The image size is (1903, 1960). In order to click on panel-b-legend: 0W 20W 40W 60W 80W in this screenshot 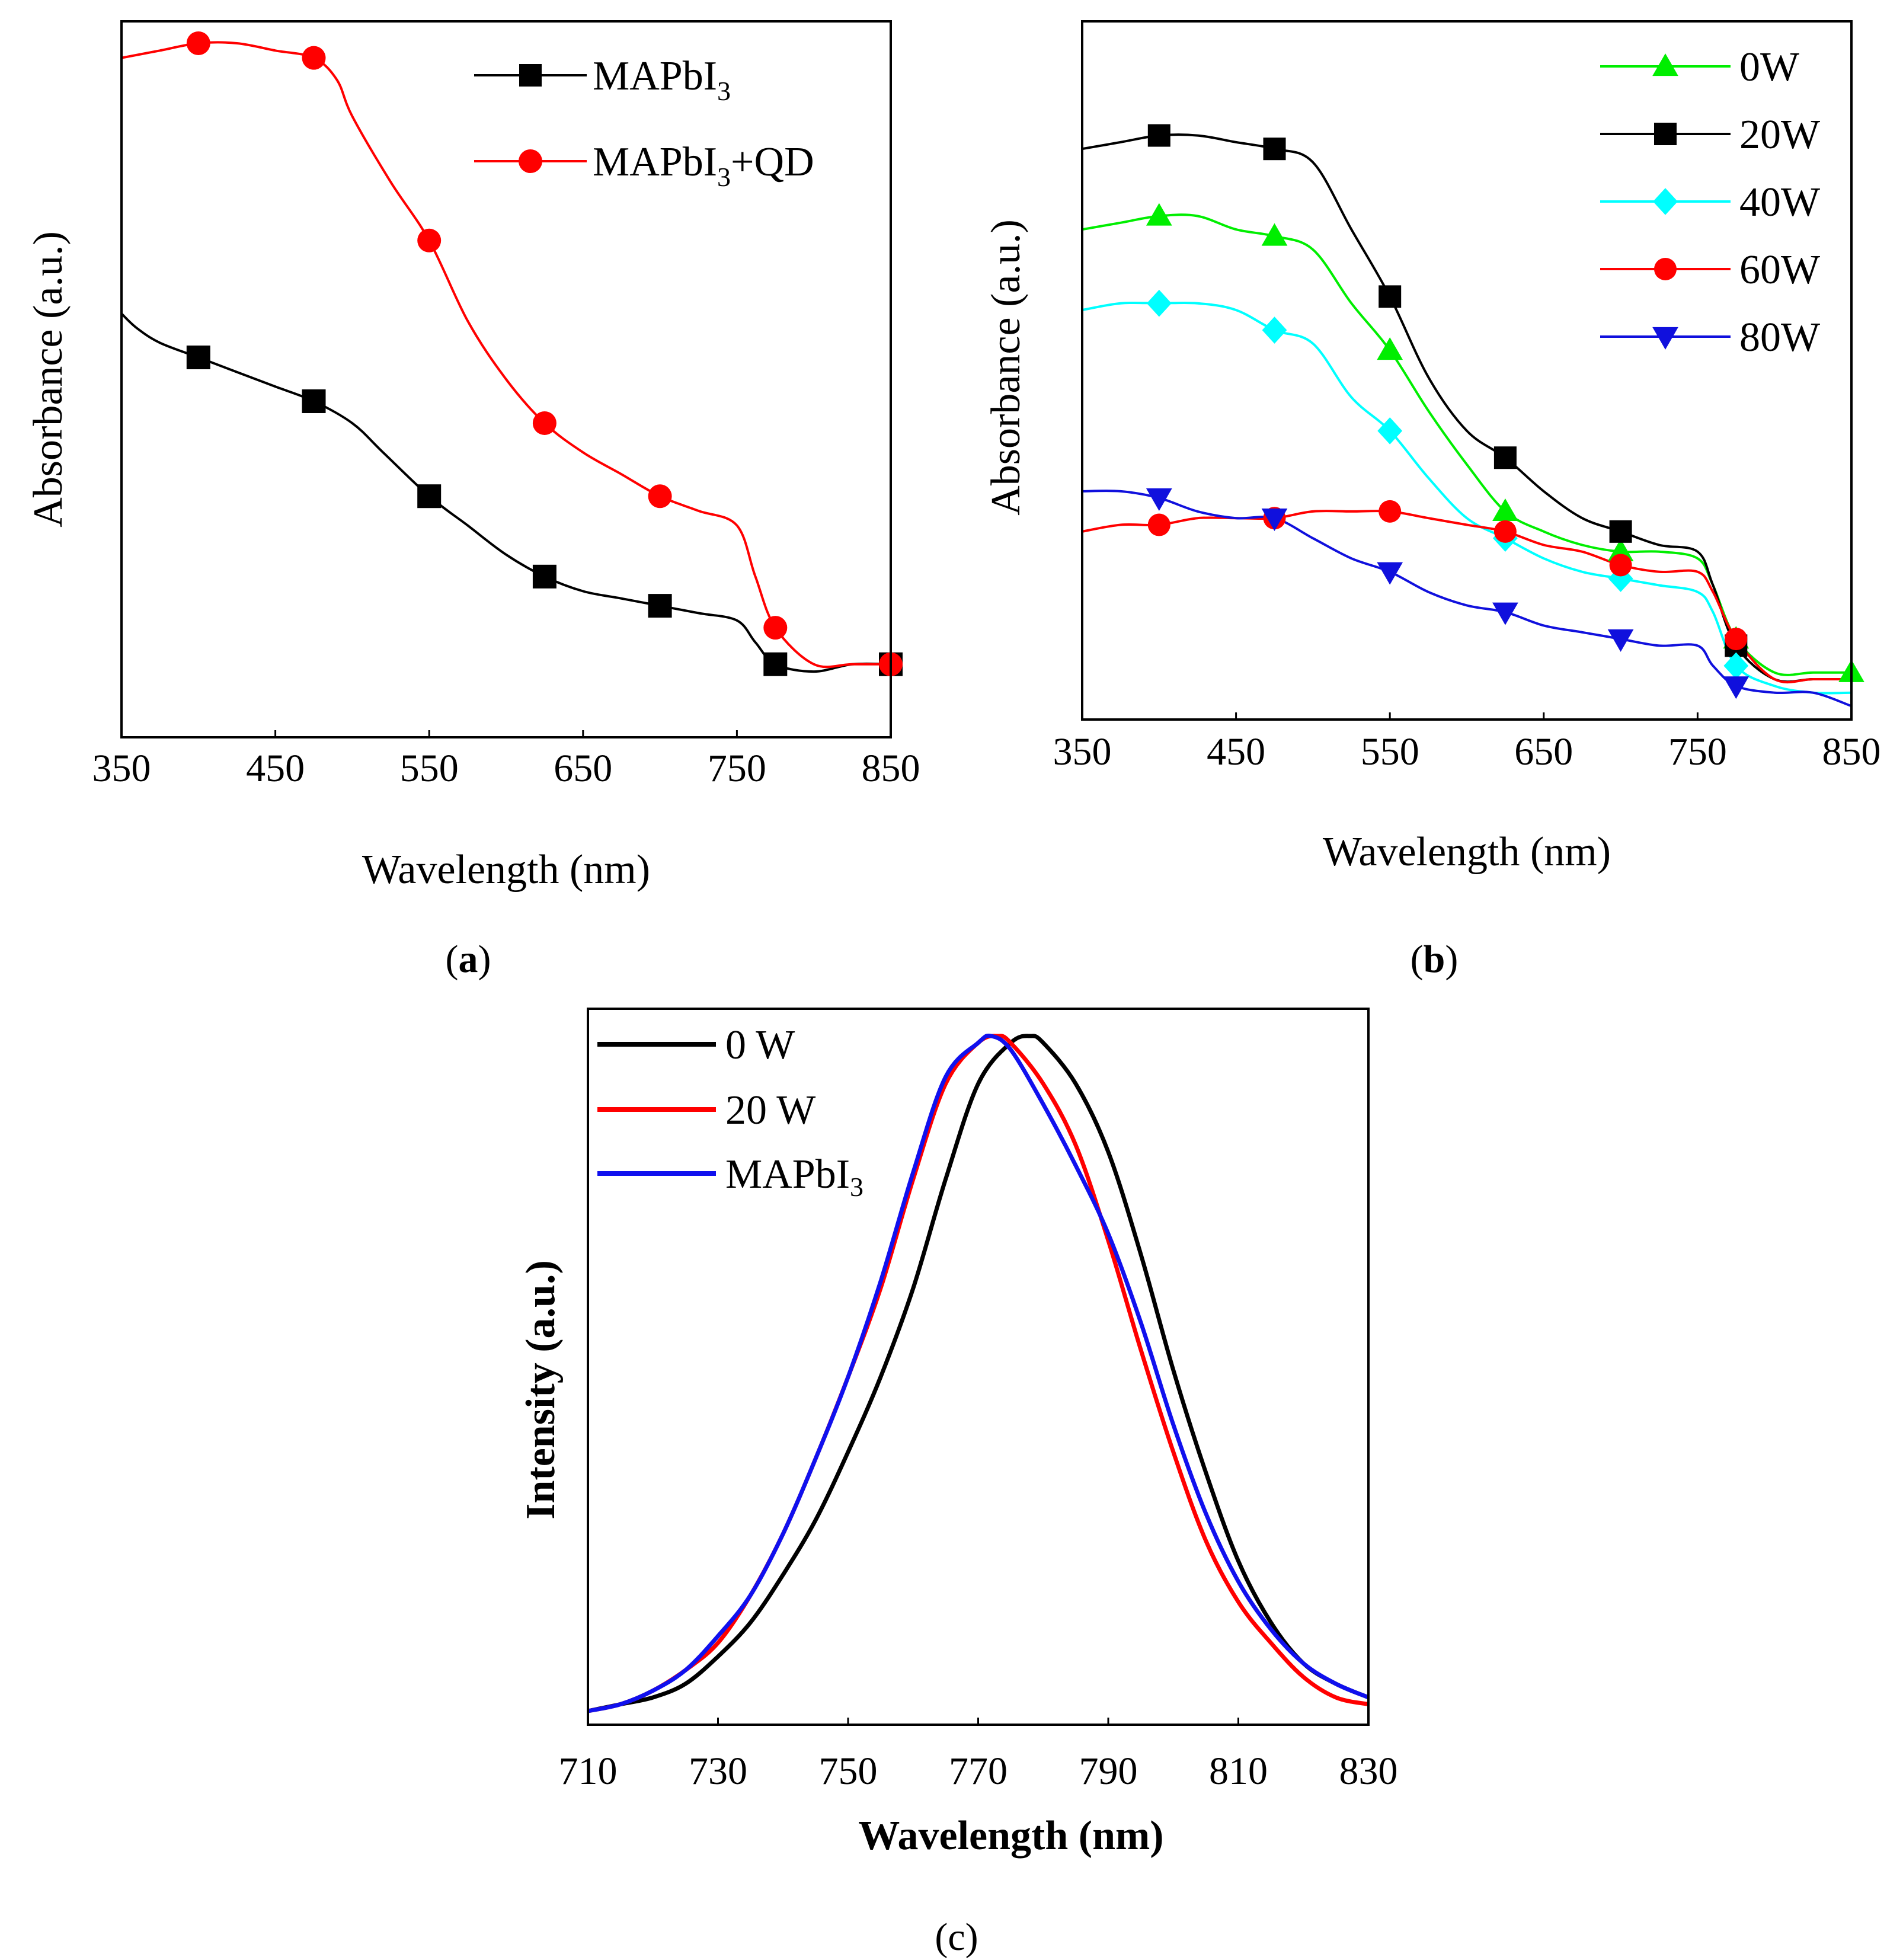, I will do `click(1710, 202)`.